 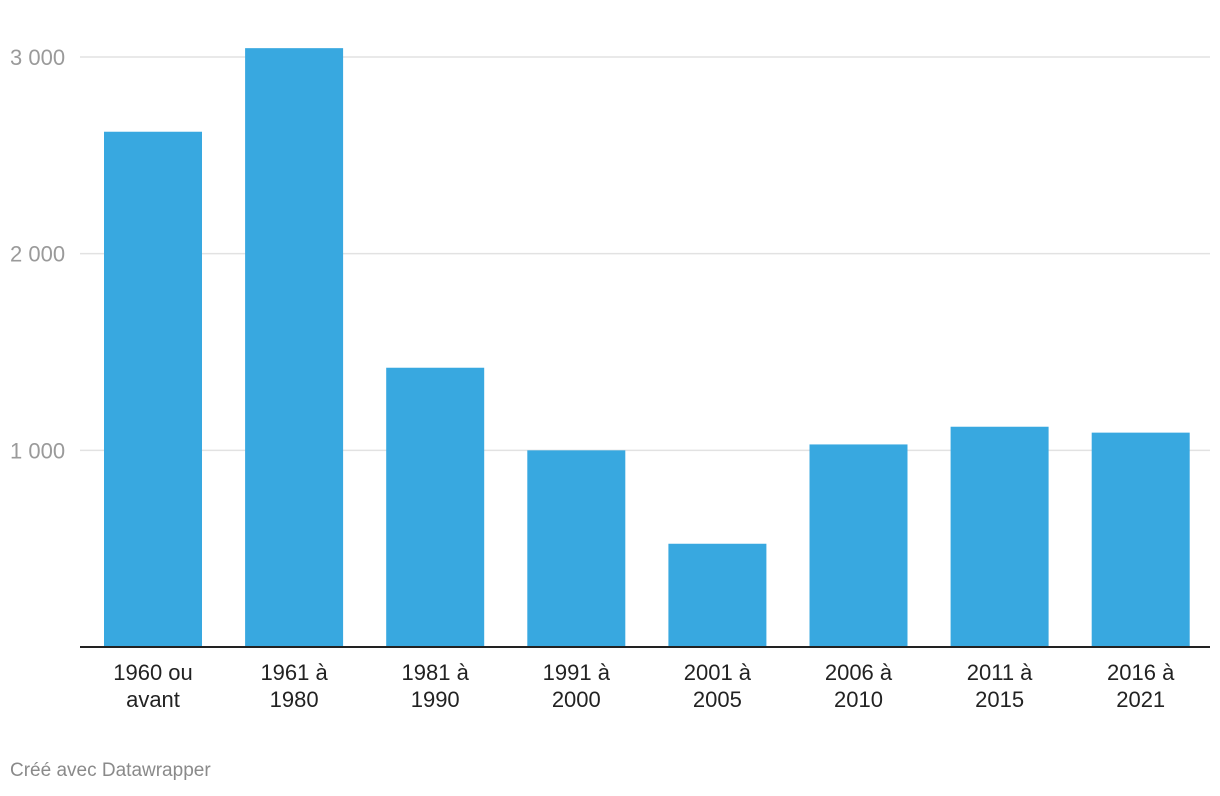 I want to click on x-category-label: 1960 ou avant, so click(x=153, y=686).